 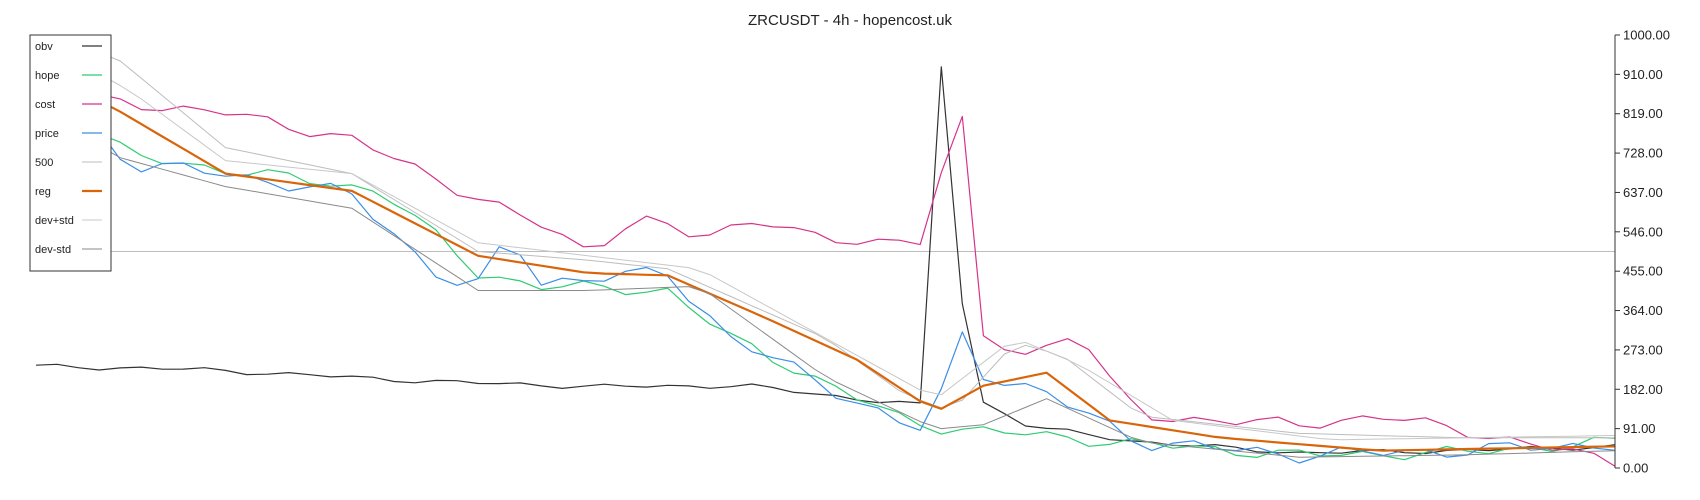 I want to click on y-tick-label: 637.00, so click(x=1643, y=192).